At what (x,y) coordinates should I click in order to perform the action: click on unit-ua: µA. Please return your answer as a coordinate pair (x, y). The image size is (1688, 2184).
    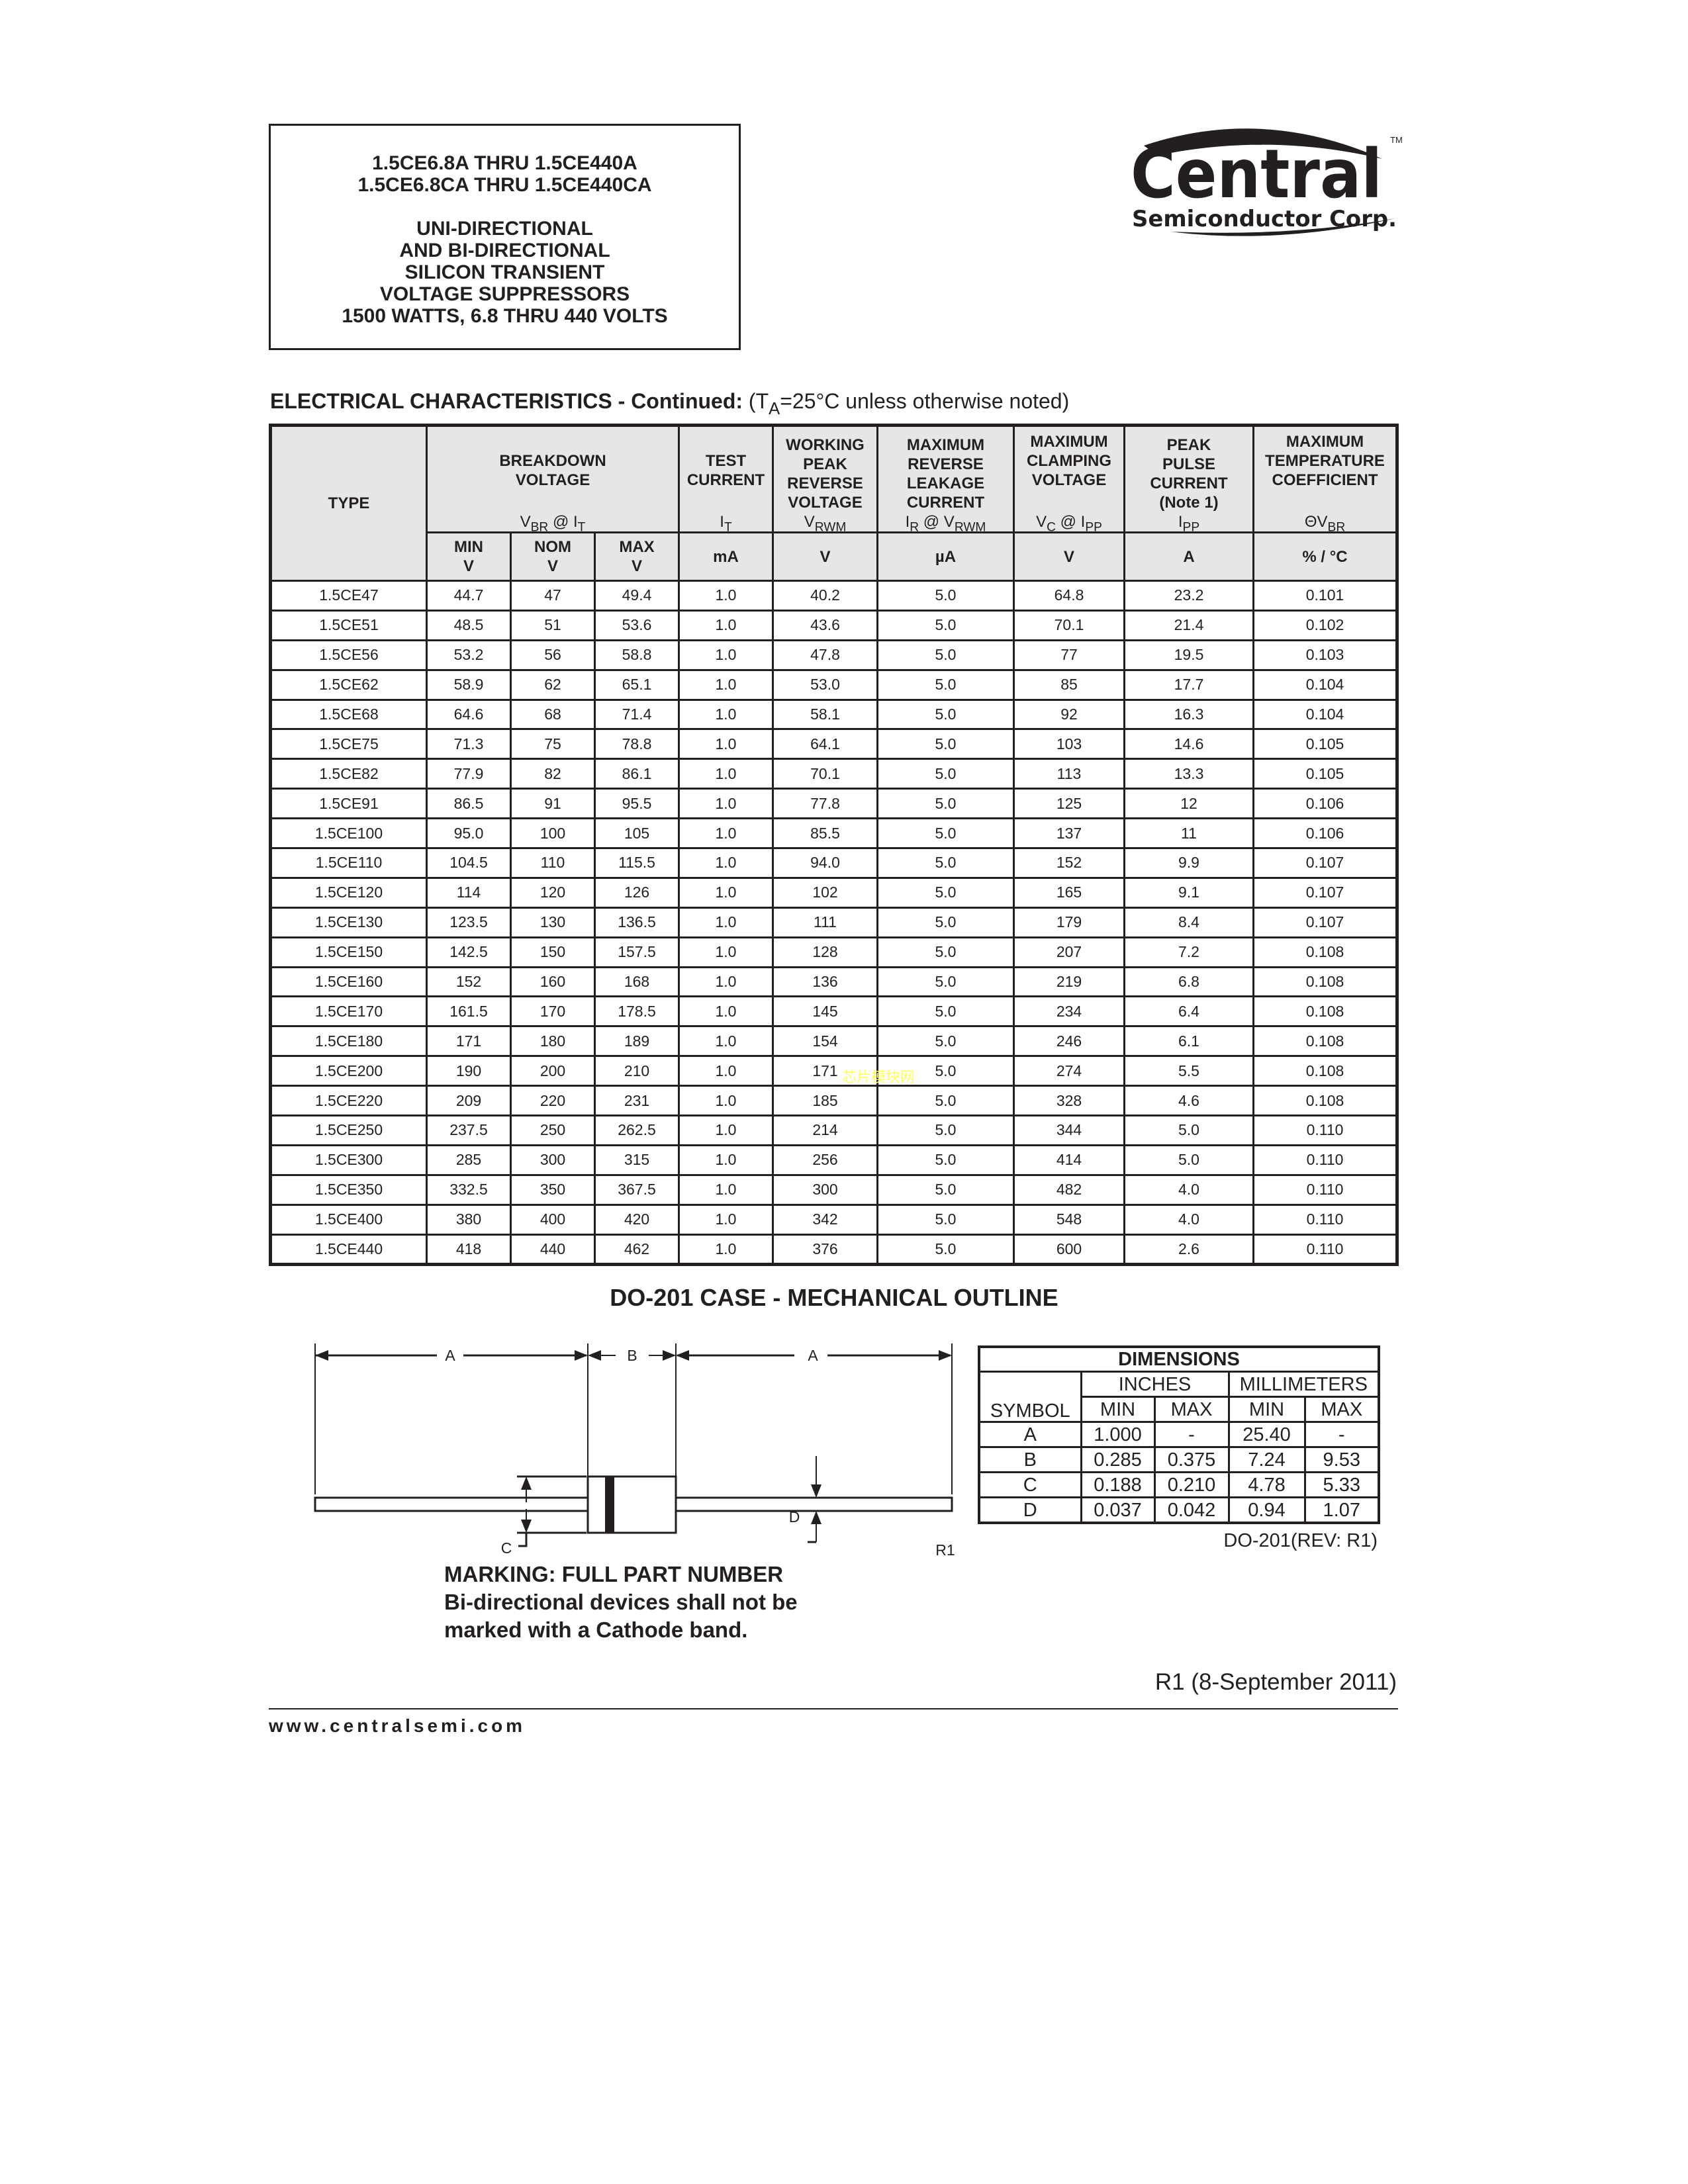
    Looking at the image, I should click on (945, 556).